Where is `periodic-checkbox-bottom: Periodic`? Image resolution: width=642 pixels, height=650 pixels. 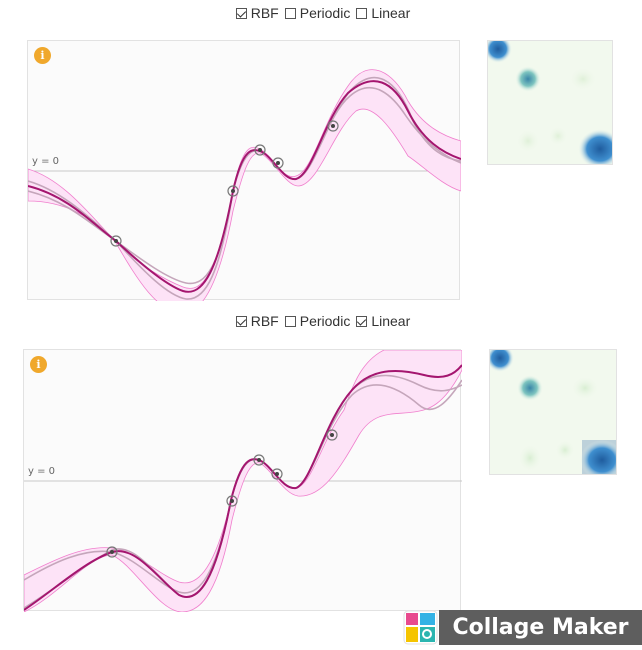
periodic-checkbox-bottom: Periodic is located at coordinates (316, 321).